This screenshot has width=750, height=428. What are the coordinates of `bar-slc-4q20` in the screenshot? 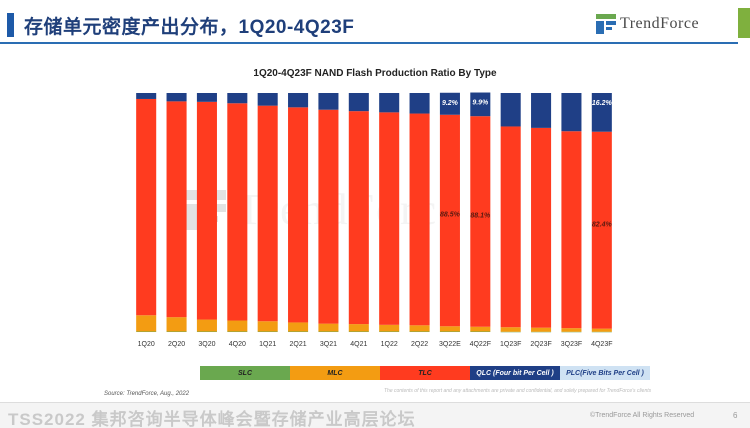 It's located at (237, 332).